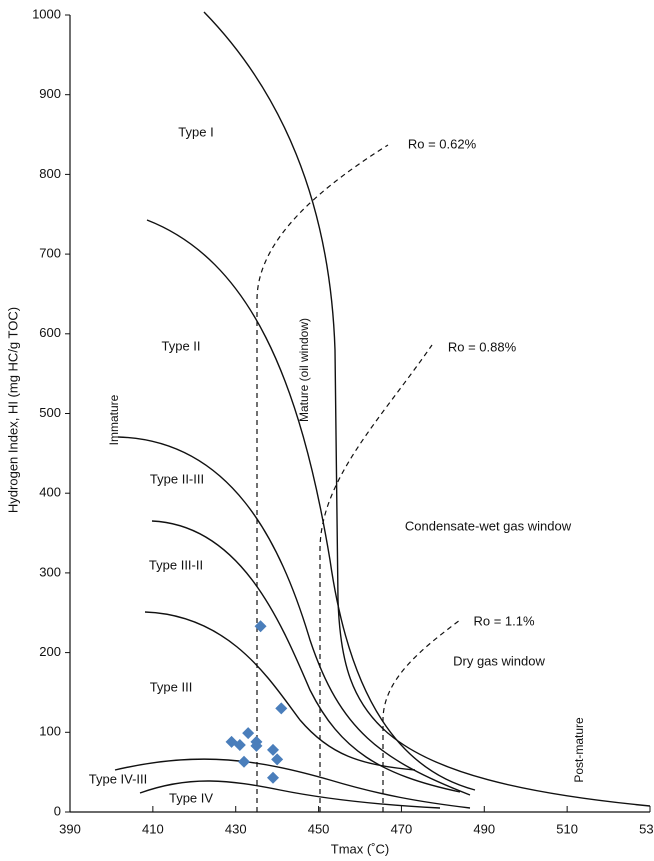  Describe the element at coordinates (50, 571) in the screenshot. I see `y-tick-label: 300` at that location.